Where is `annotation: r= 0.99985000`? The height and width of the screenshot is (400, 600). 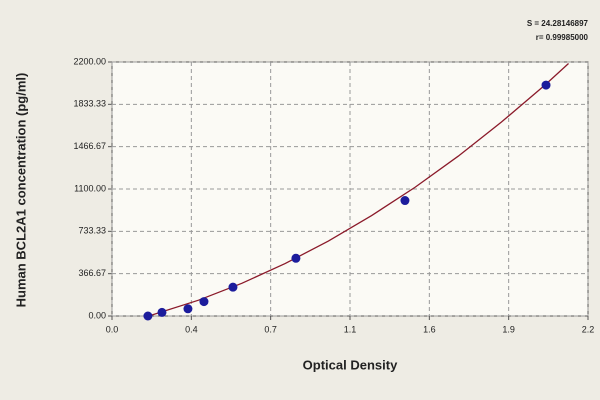
annotation: r= 0.99985000 is located at coordinates (562, 37).